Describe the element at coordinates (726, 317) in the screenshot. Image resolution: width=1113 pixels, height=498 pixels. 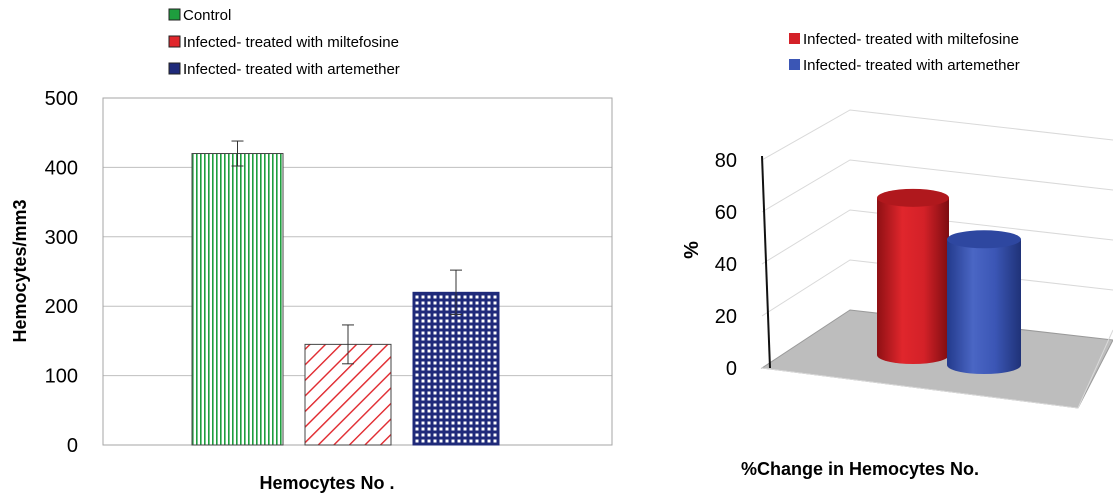
I see `y-tick-label: 20` at that location.